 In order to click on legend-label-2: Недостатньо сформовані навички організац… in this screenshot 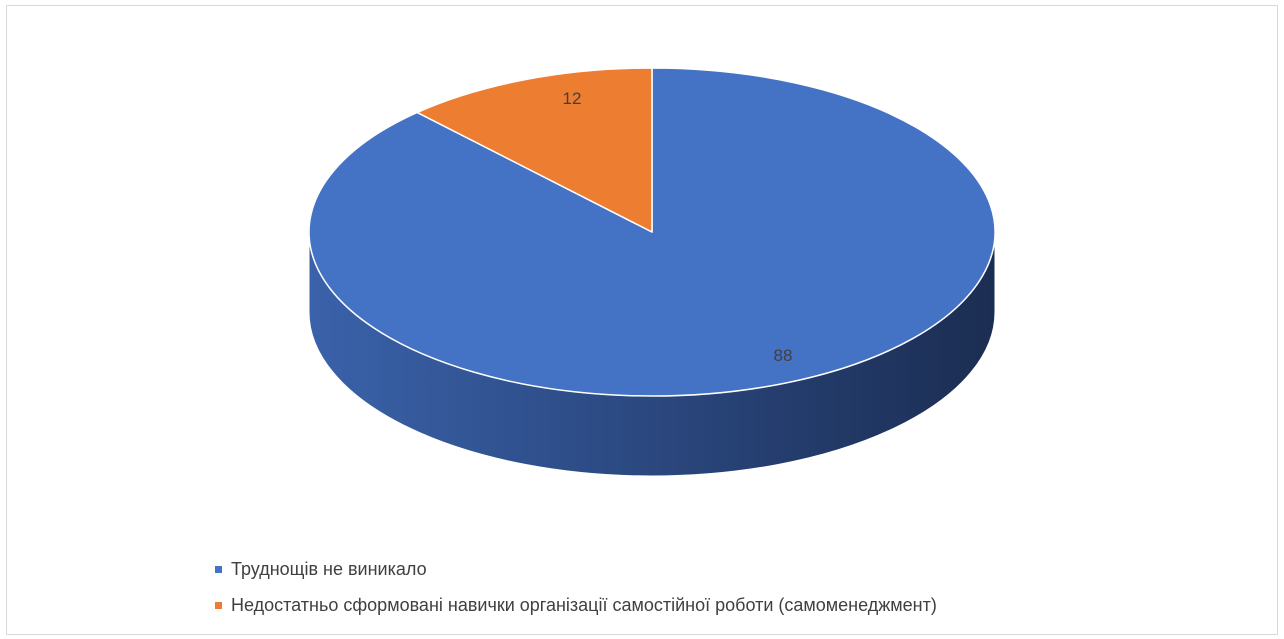, I will do `click(584, 604)`.